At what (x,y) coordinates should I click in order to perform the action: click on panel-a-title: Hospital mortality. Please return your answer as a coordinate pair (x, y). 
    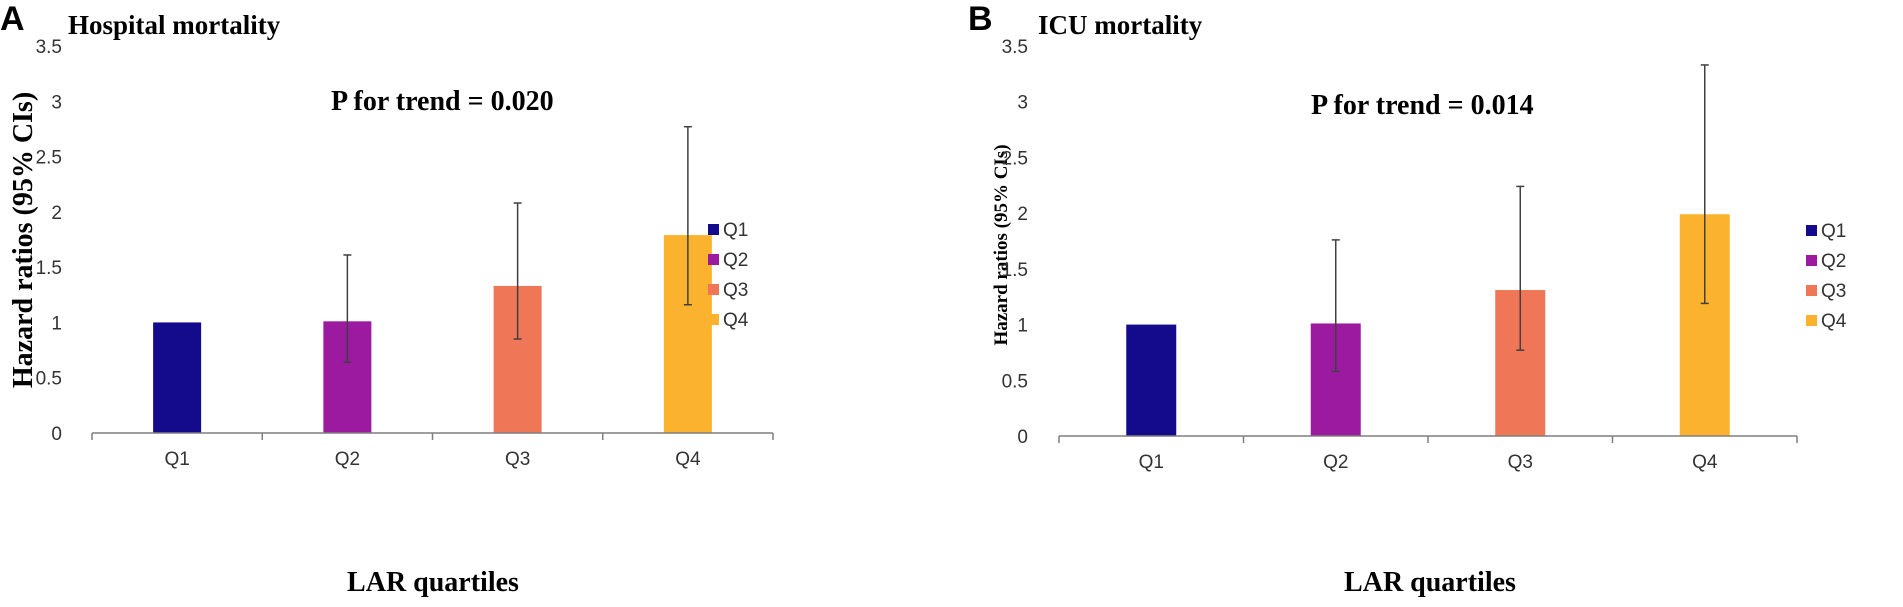
    Looking at the image, I should click on (174, 25).